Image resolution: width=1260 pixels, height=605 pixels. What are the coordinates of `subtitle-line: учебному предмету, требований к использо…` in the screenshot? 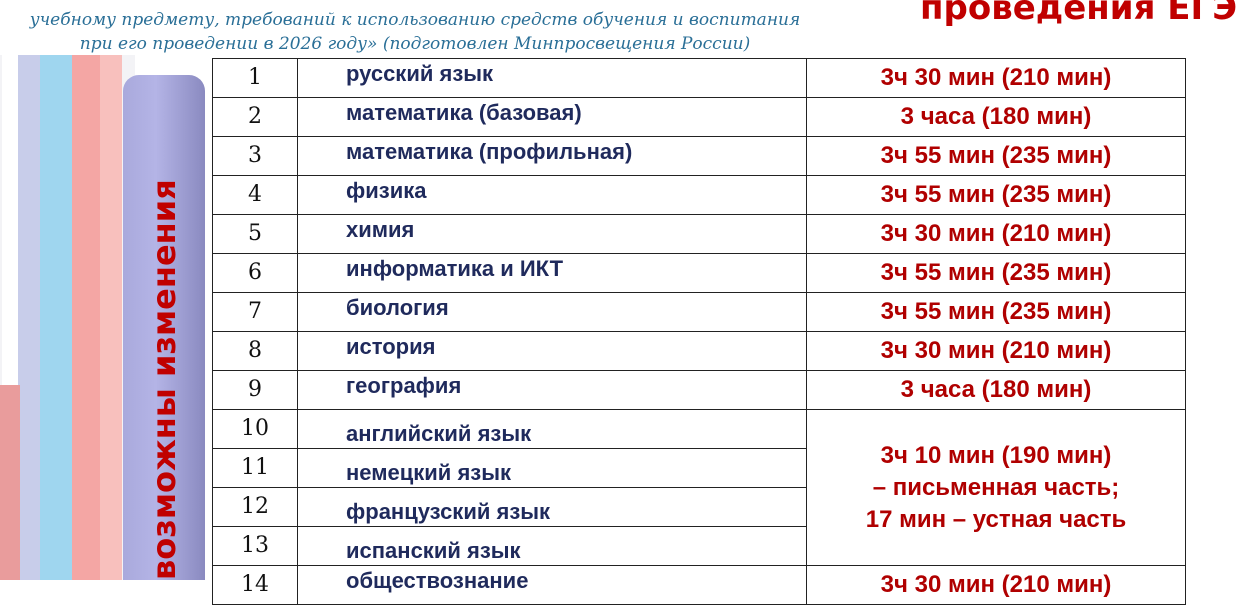 It's located at (415, 20).